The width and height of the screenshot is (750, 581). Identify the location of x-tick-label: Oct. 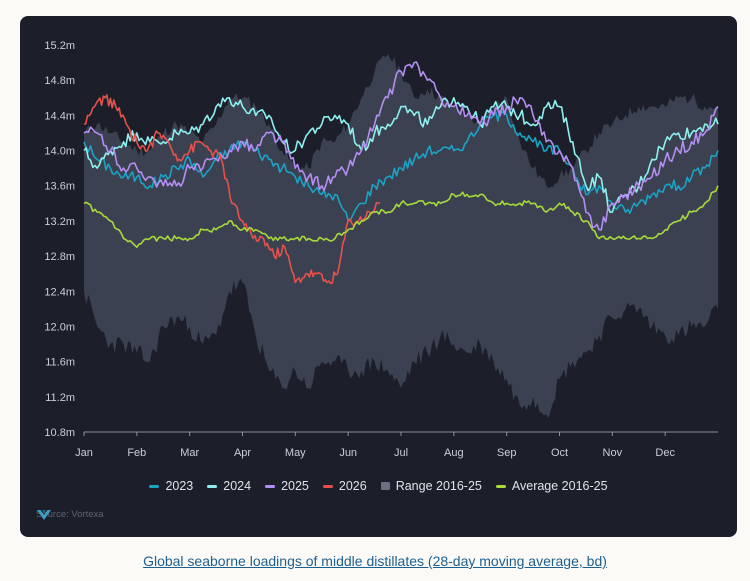
(559, 453).